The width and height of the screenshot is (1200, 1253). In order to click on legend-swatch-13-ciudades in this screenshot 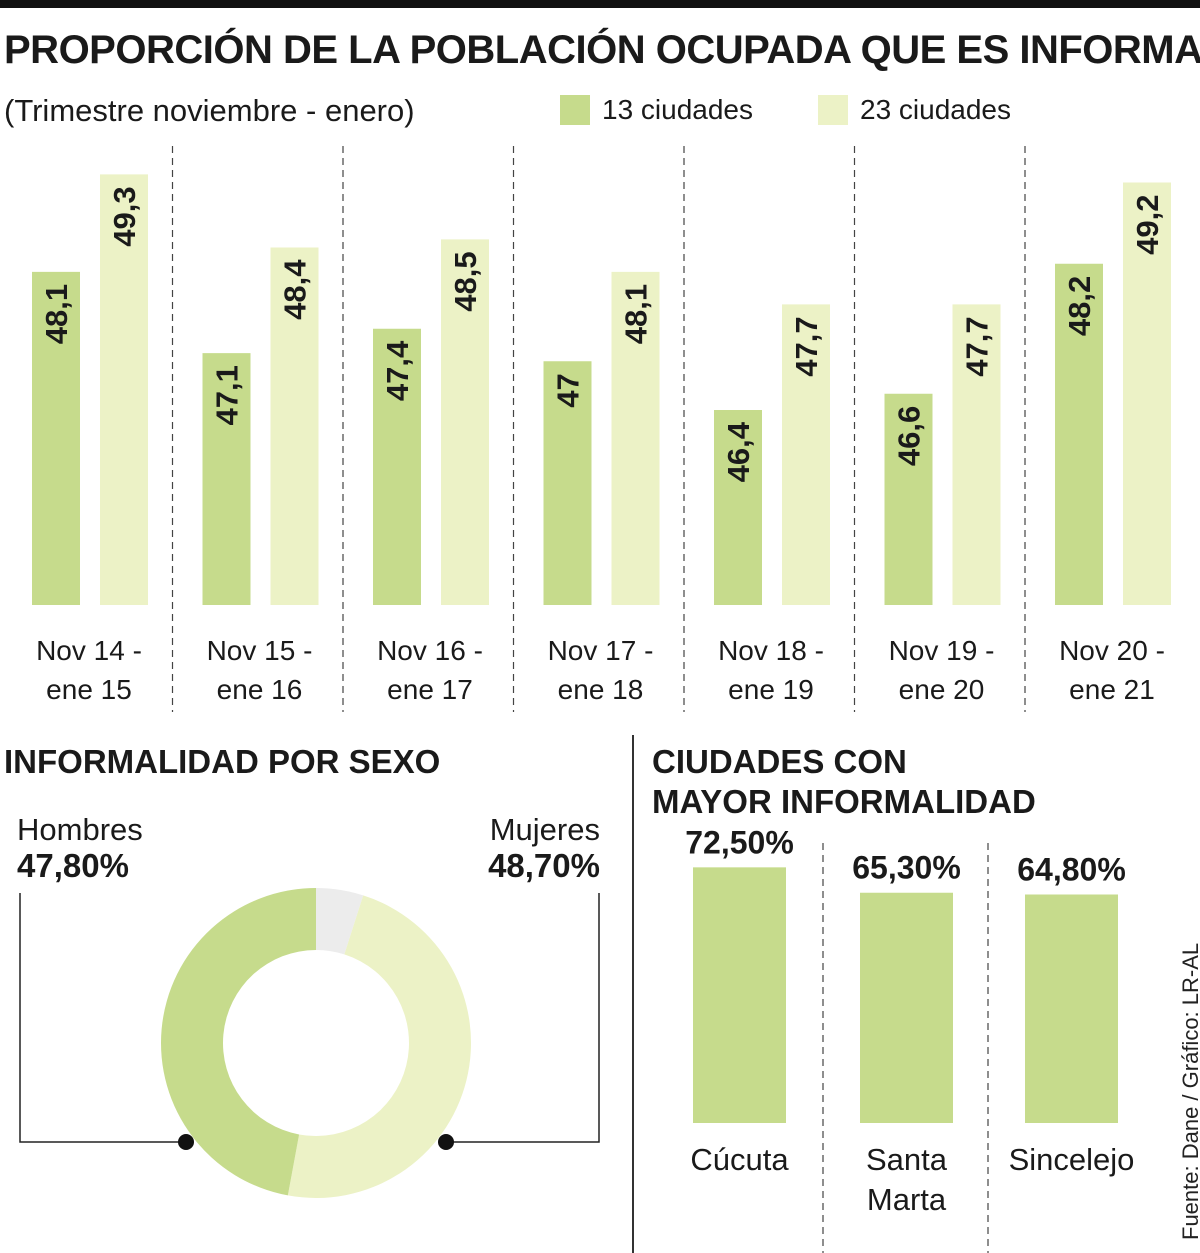, I will do `click(575, 110)`.